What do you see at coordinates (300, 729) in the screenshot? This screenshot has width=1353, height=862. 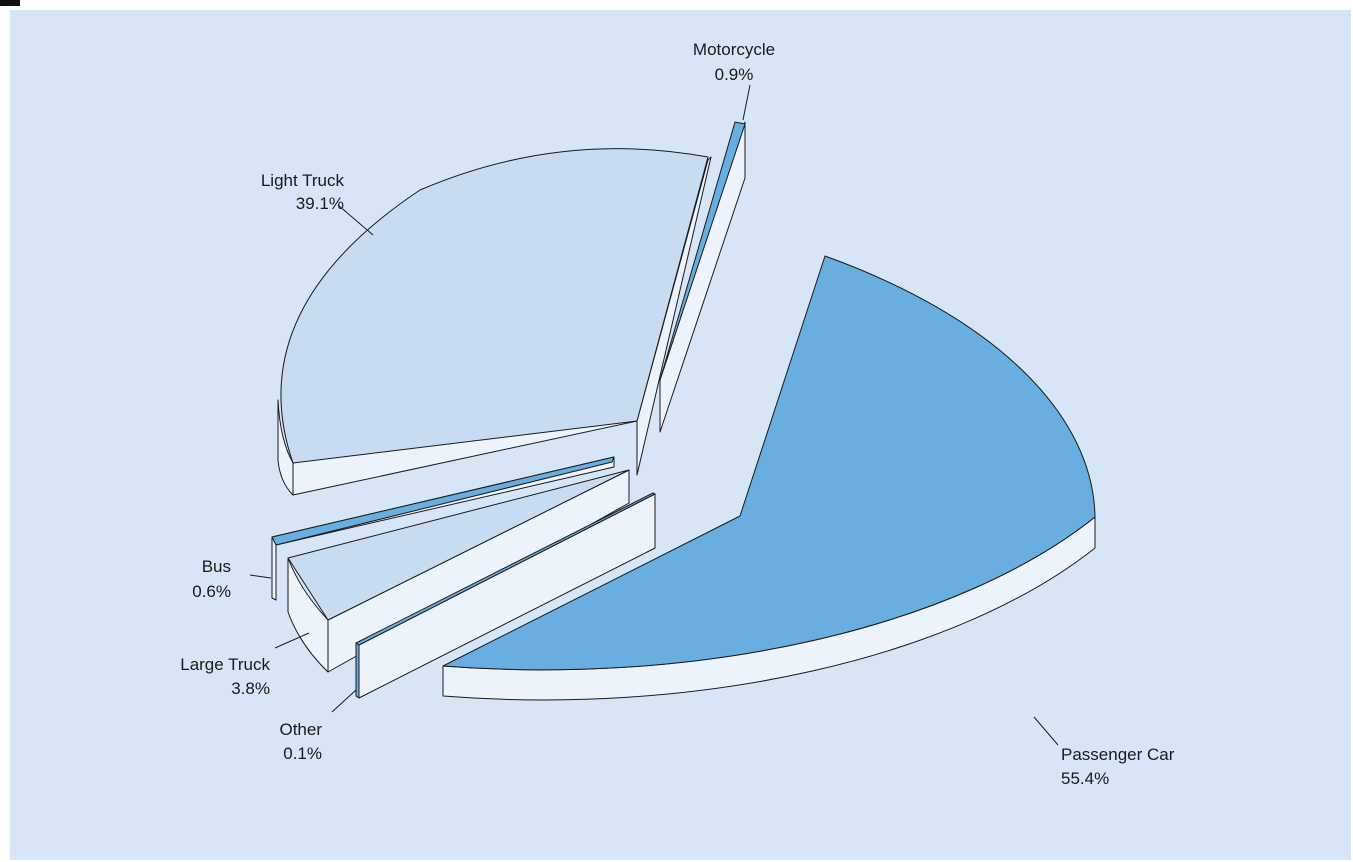 I see `label-other-name: Other` at bounding box center [300, 729].